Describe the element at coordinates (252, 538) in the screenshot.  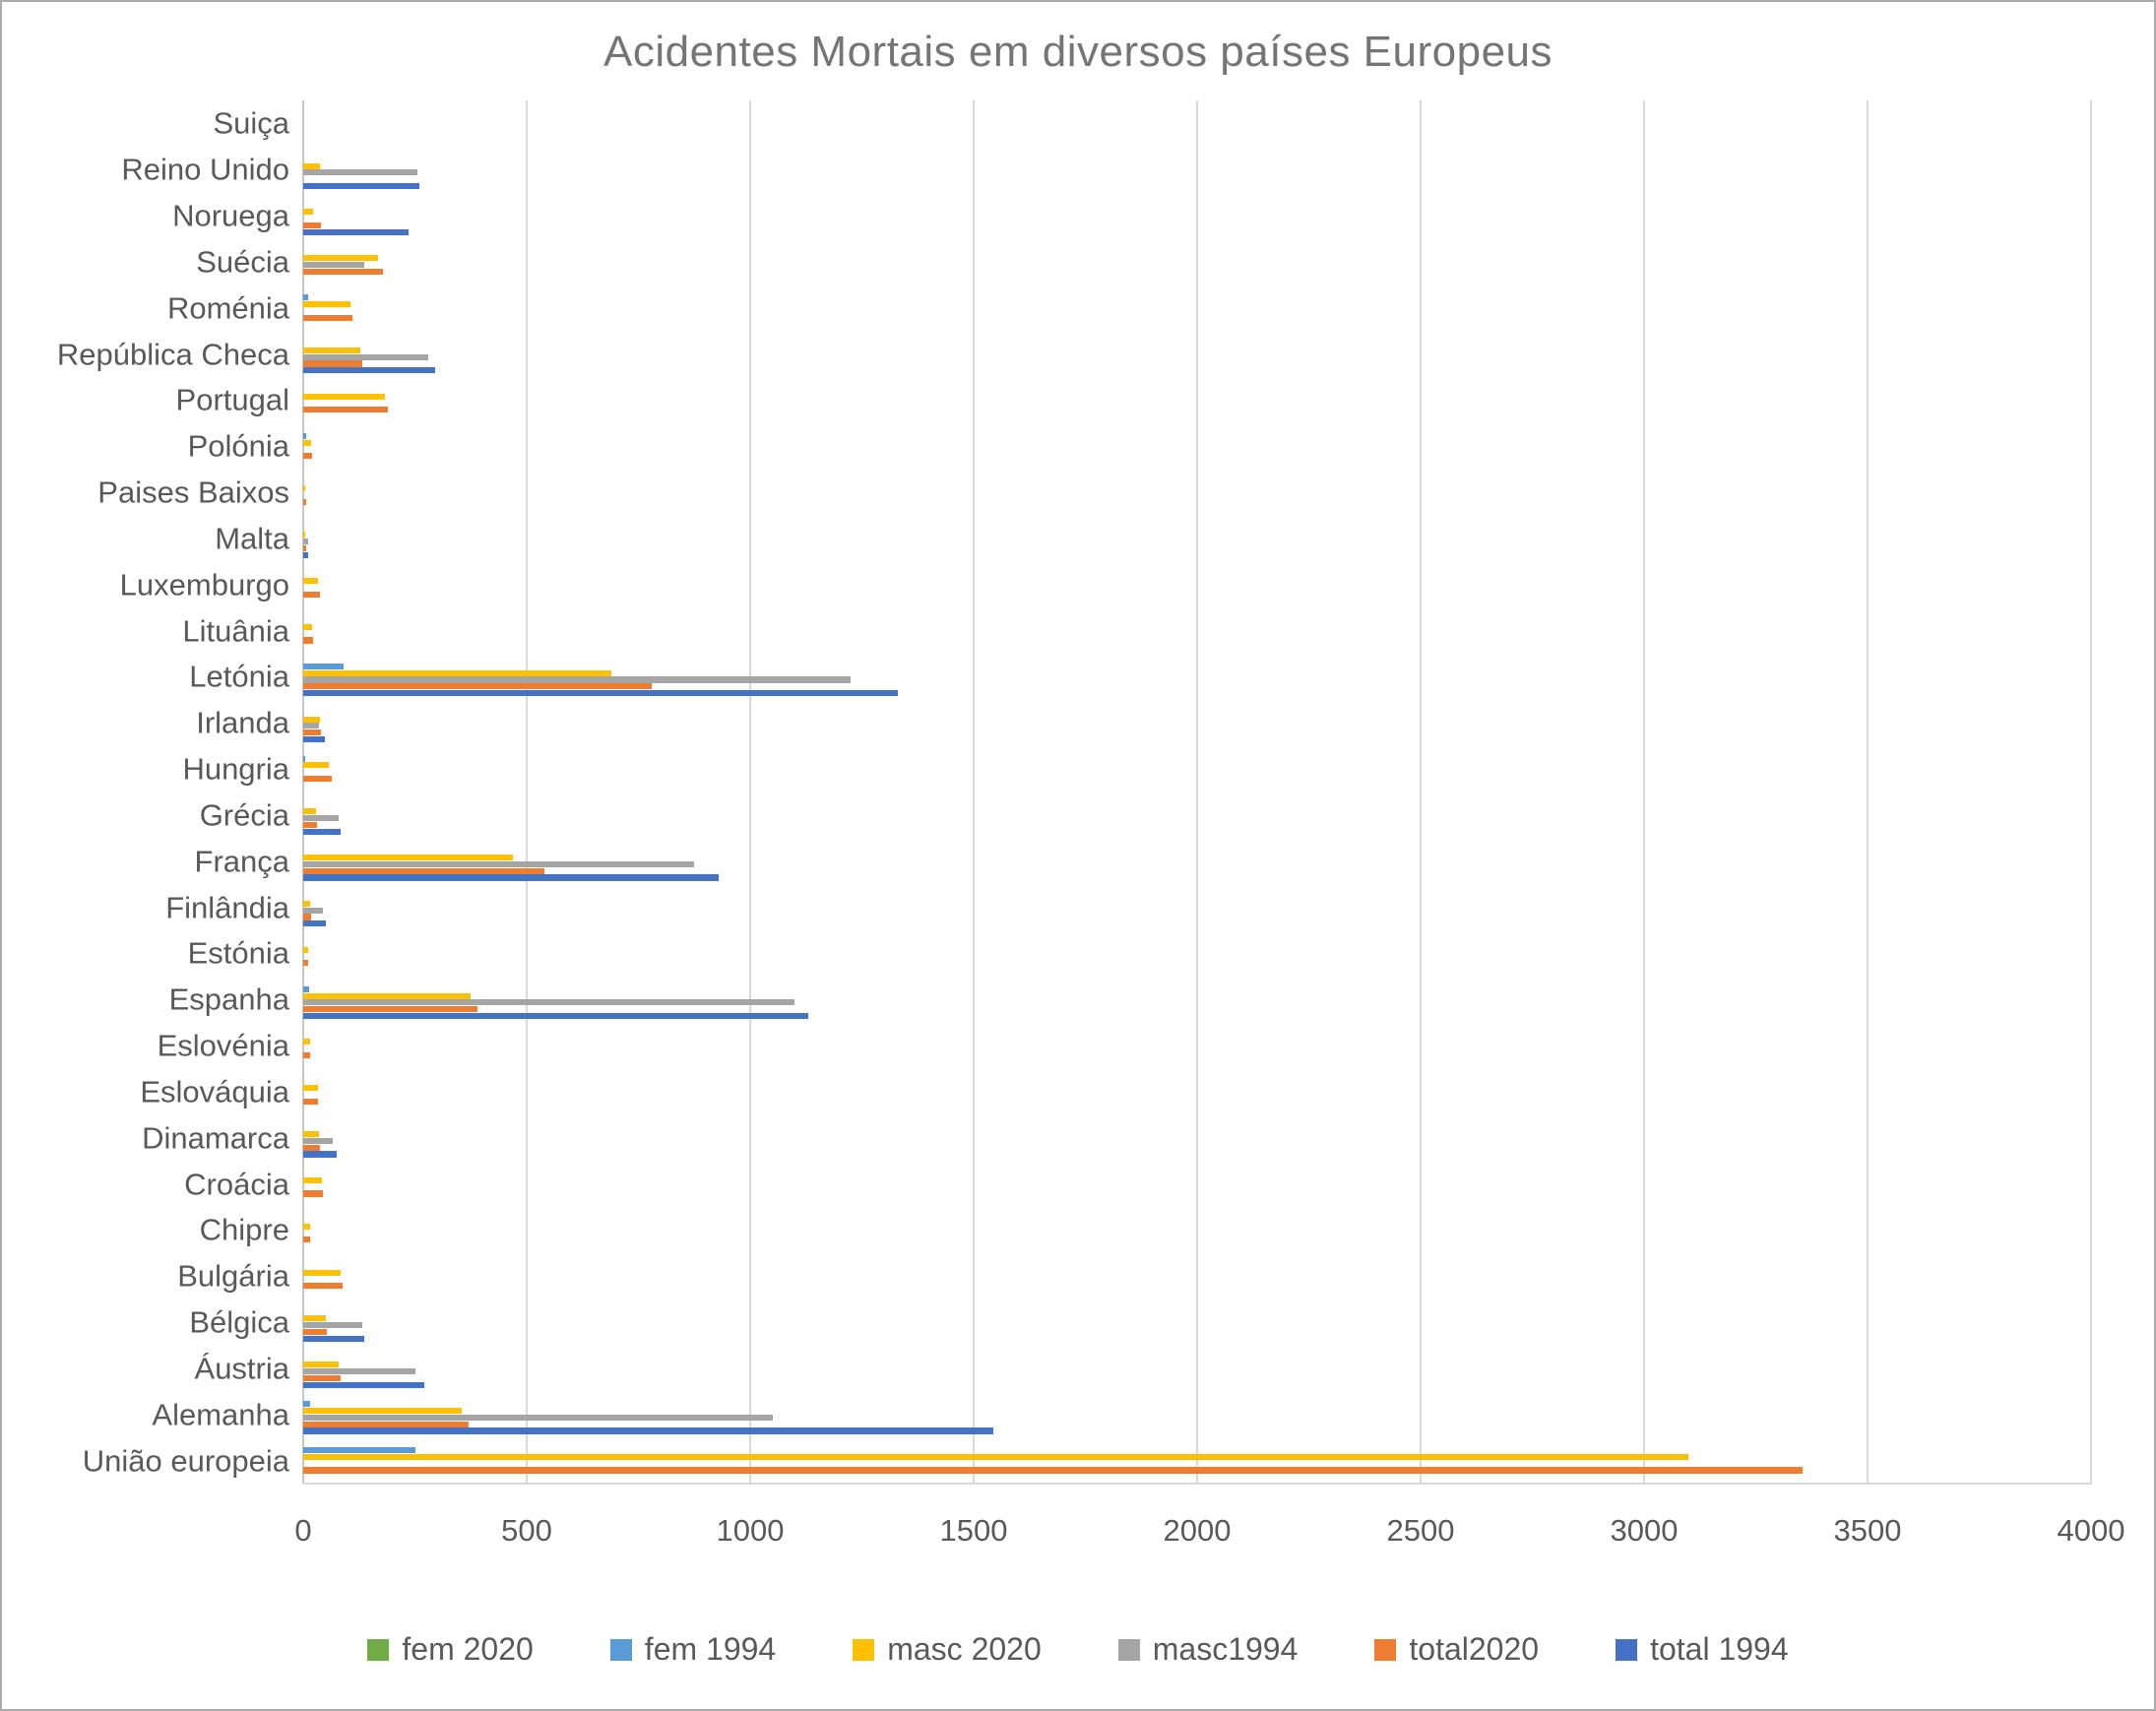
I see `category-label-malta: Malta` at that location.